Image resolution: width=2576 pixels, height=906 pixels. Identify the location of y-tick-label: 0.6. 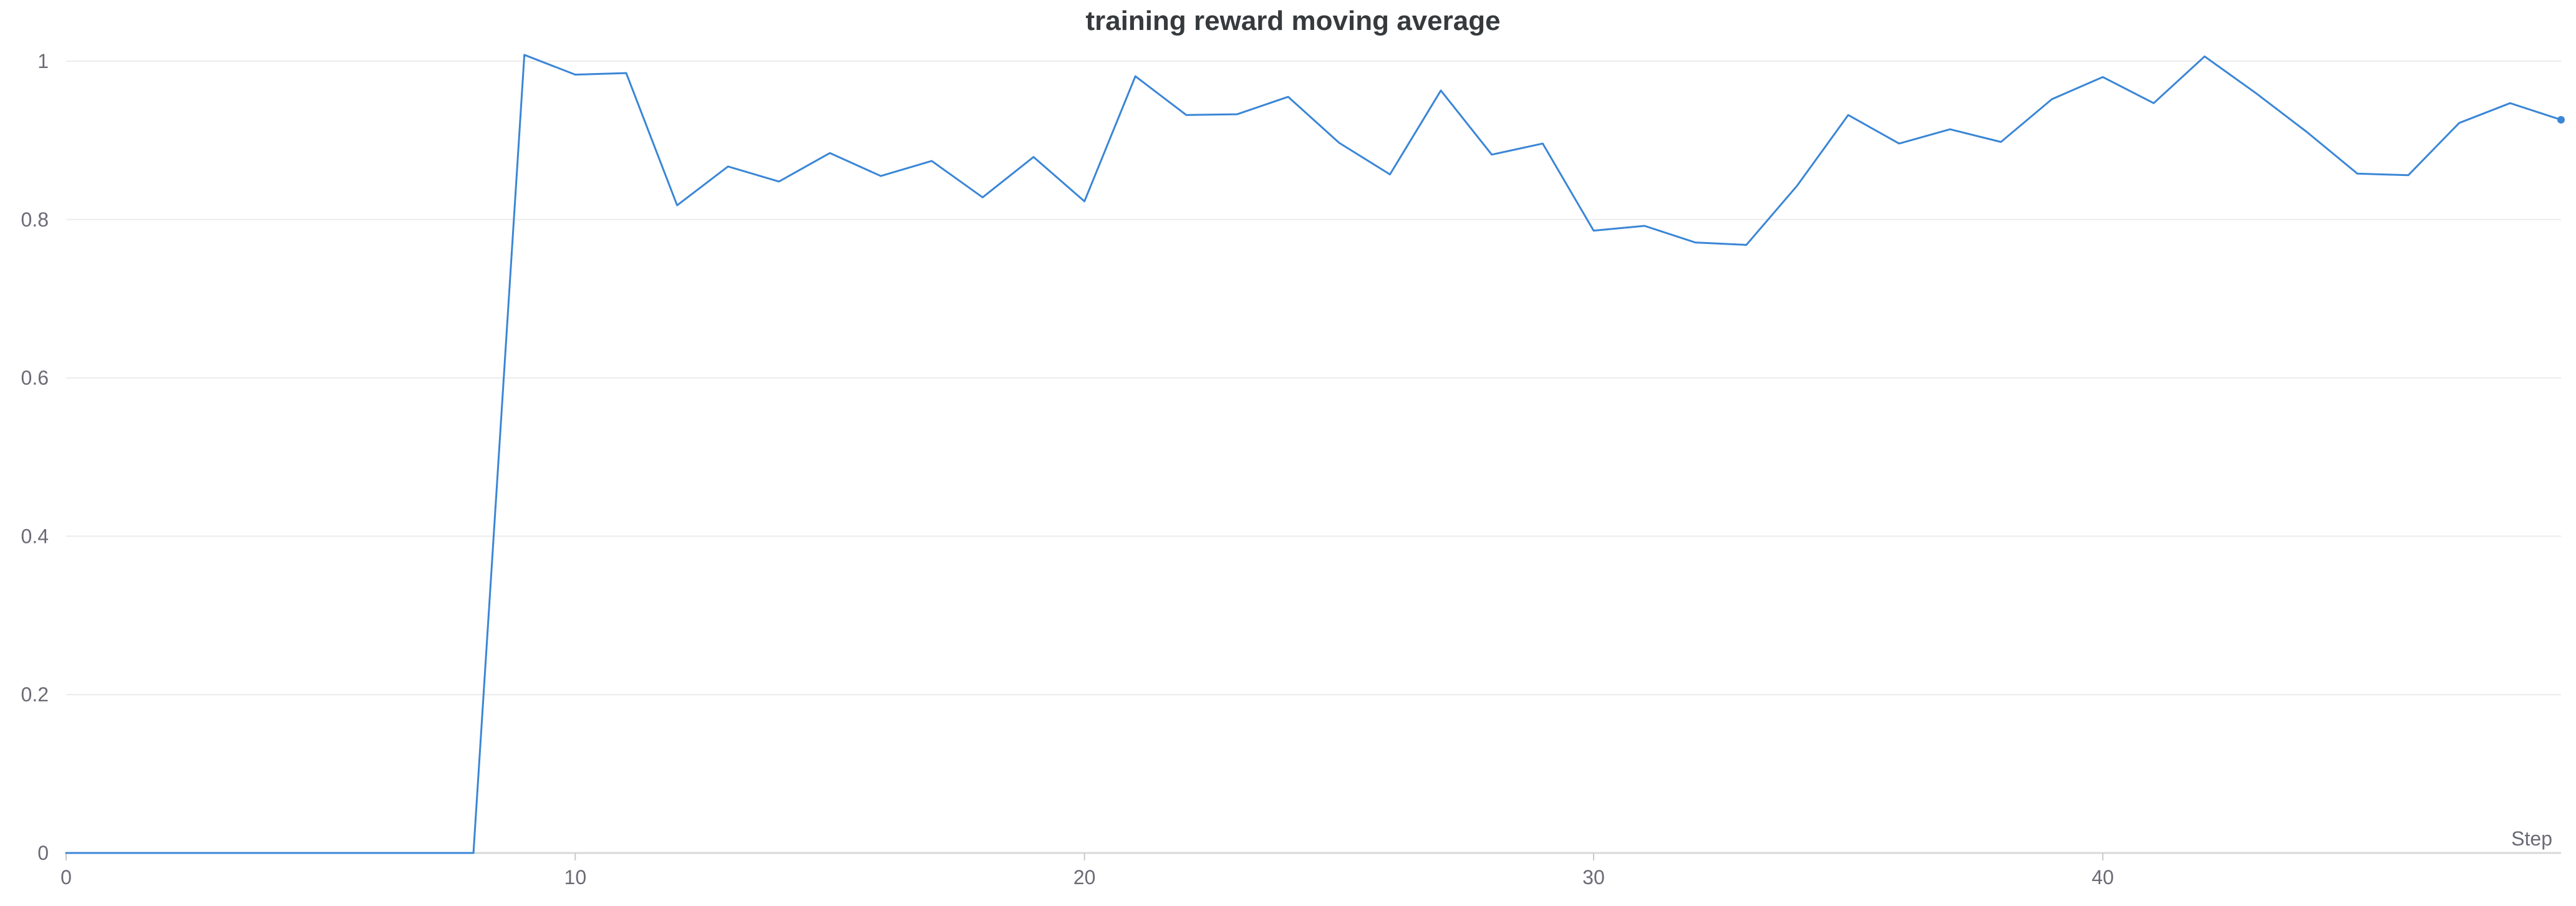
(35, 378).